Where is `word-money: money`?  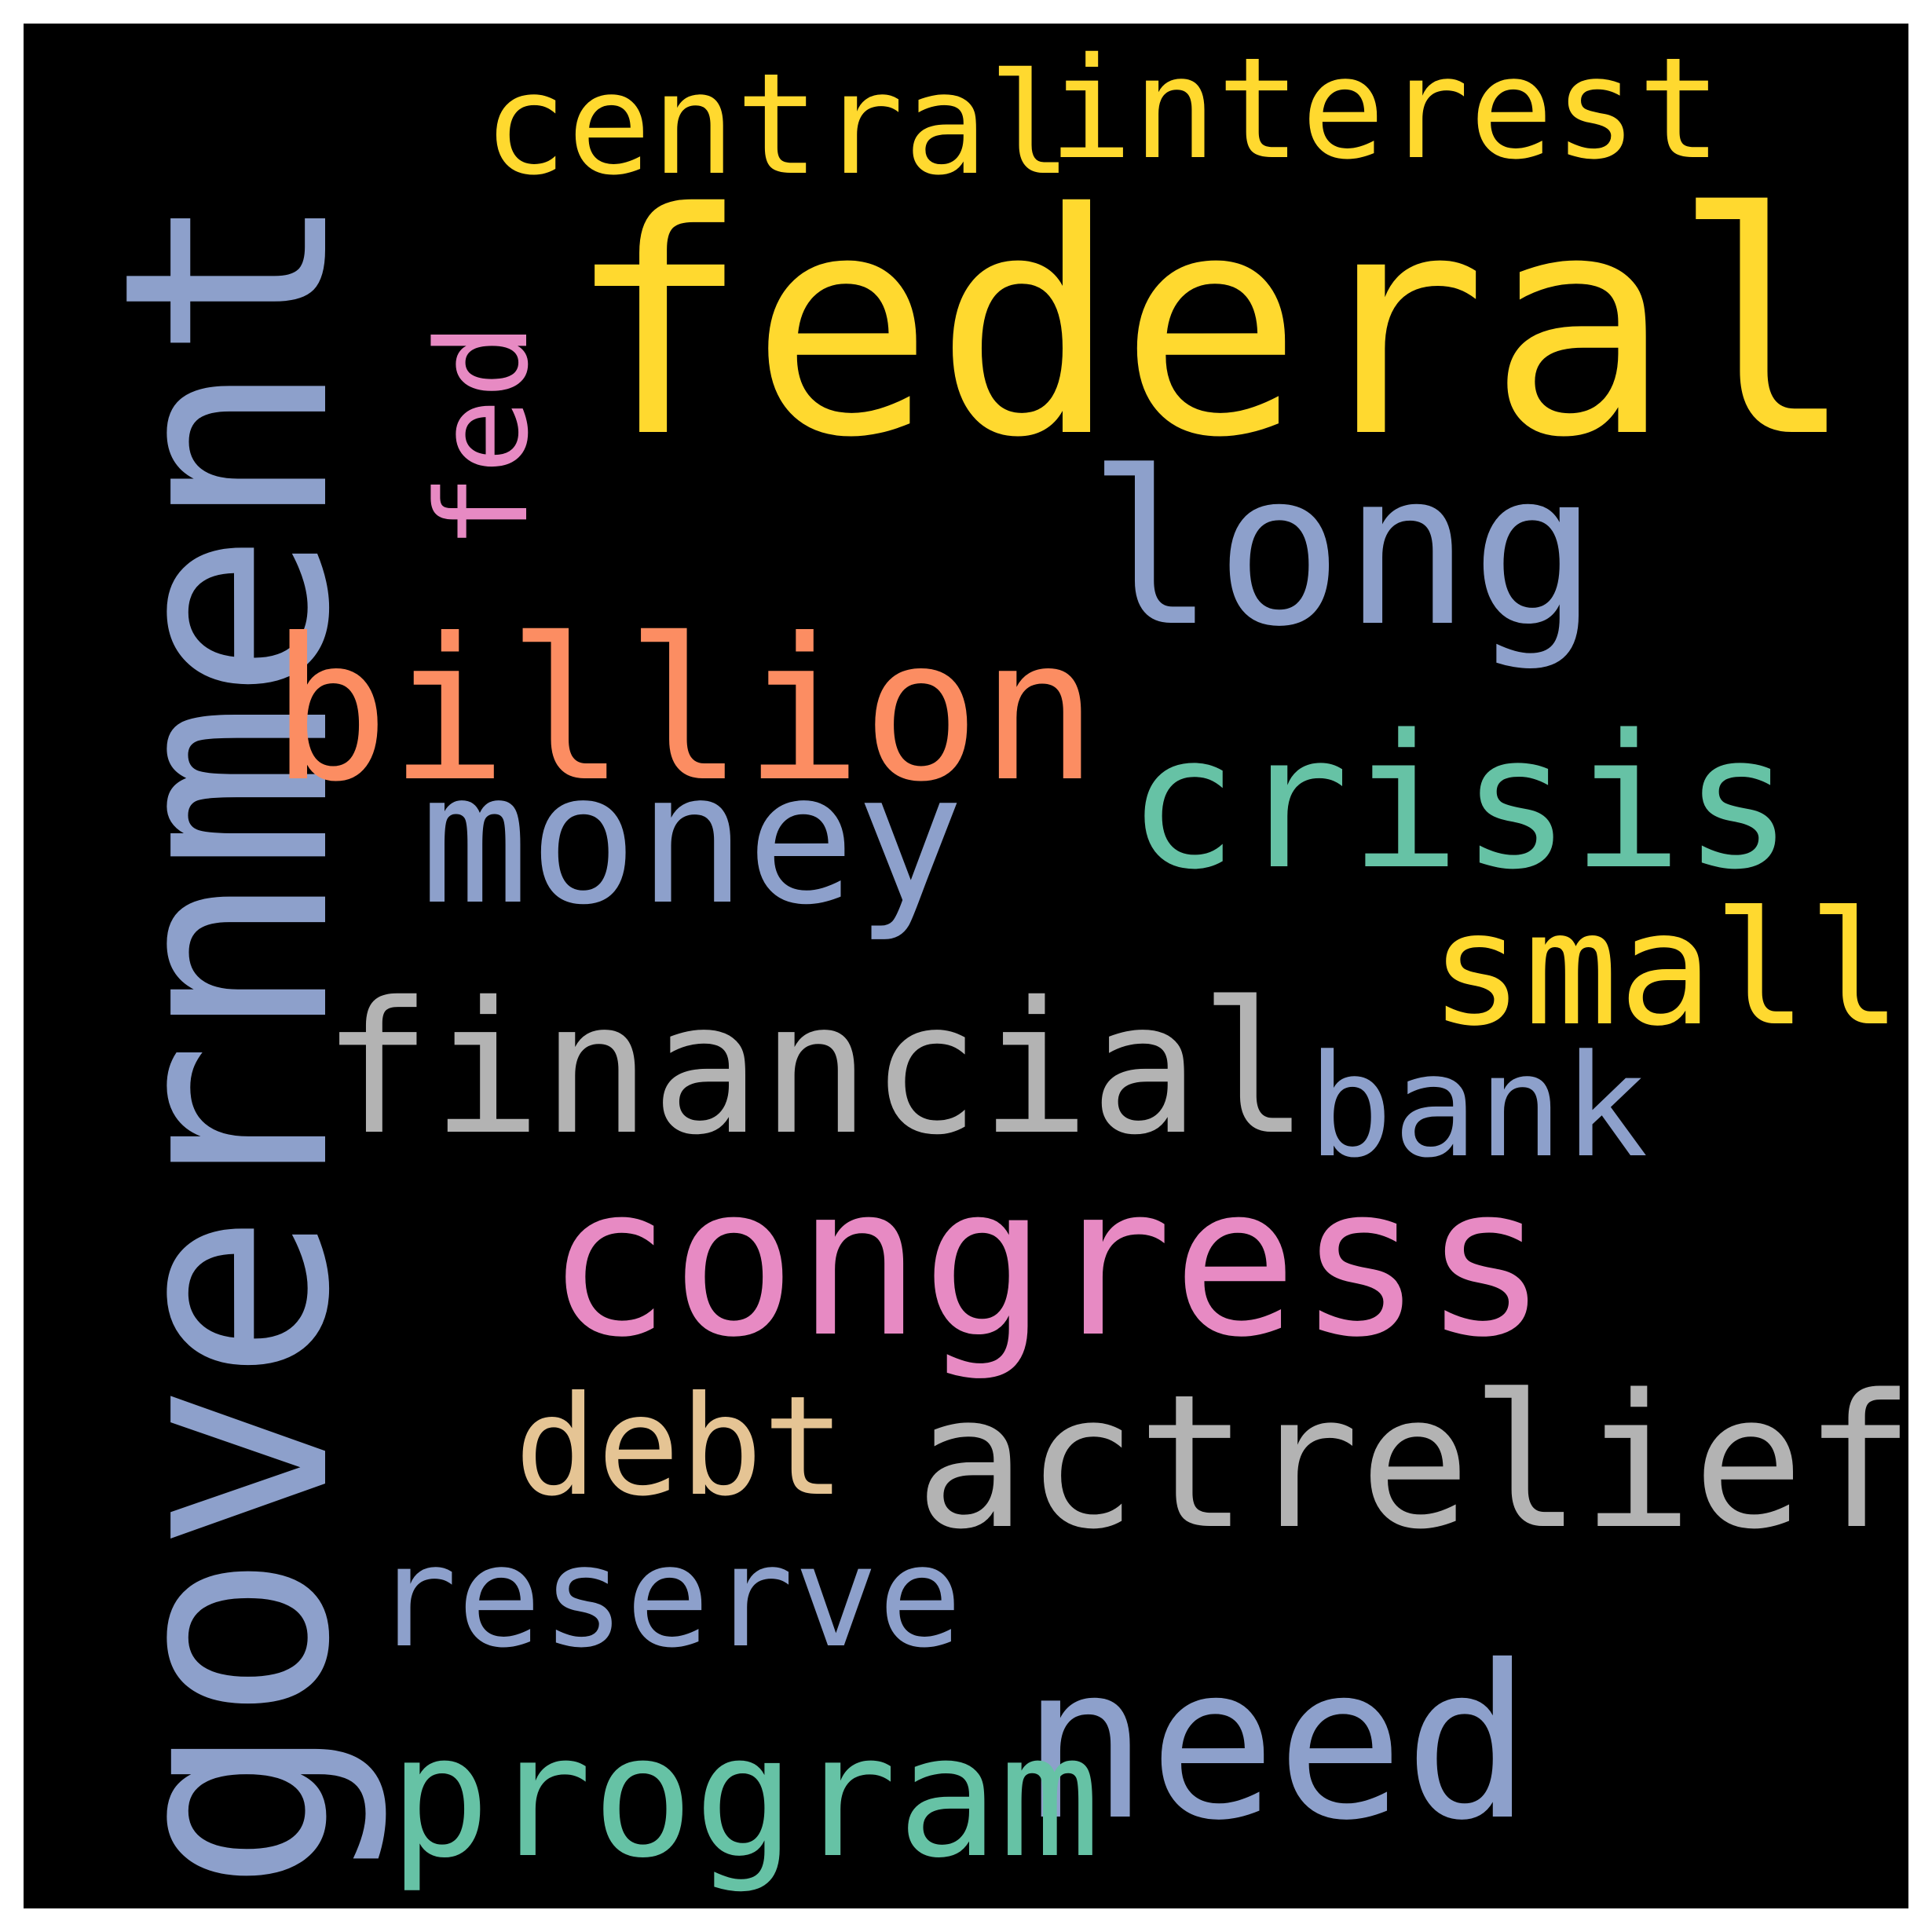 word-money: money is located at coordinates (692, 840).